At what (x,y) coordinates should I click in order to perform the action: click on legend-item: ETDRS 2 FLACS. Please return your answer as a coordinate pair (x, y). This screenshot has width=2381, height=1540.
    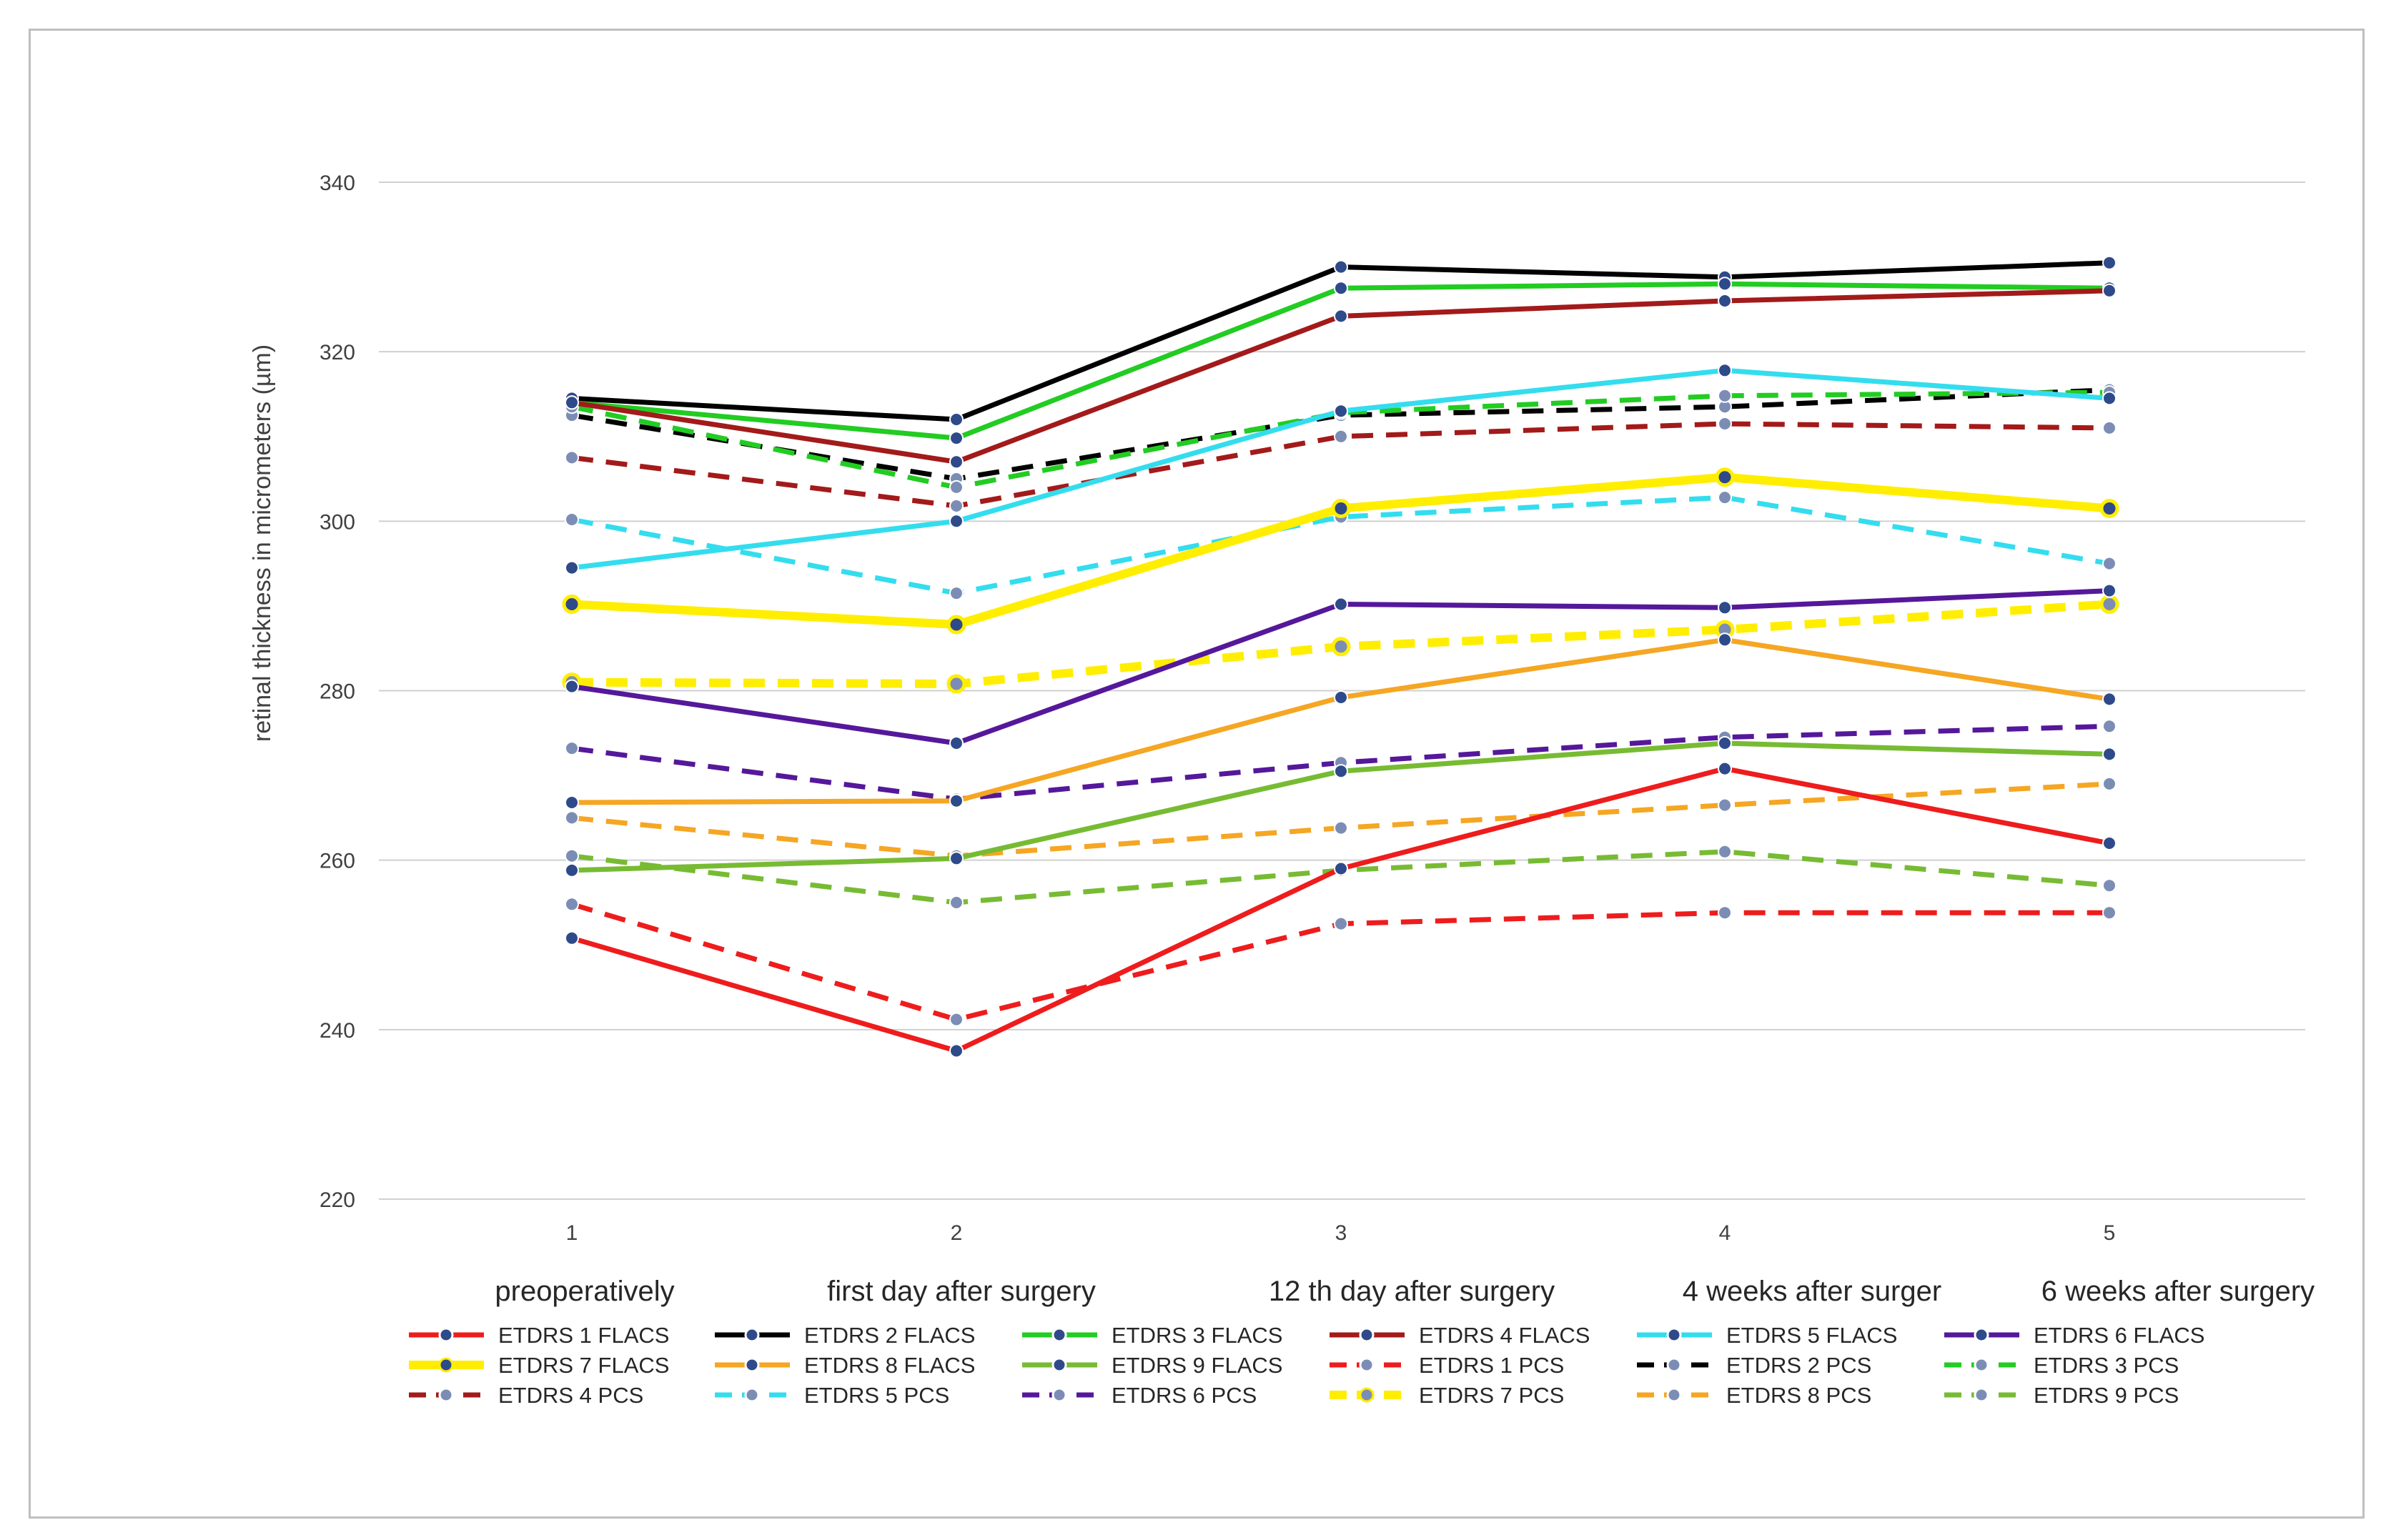
    Looking at the image, I should click on (845, 1335).